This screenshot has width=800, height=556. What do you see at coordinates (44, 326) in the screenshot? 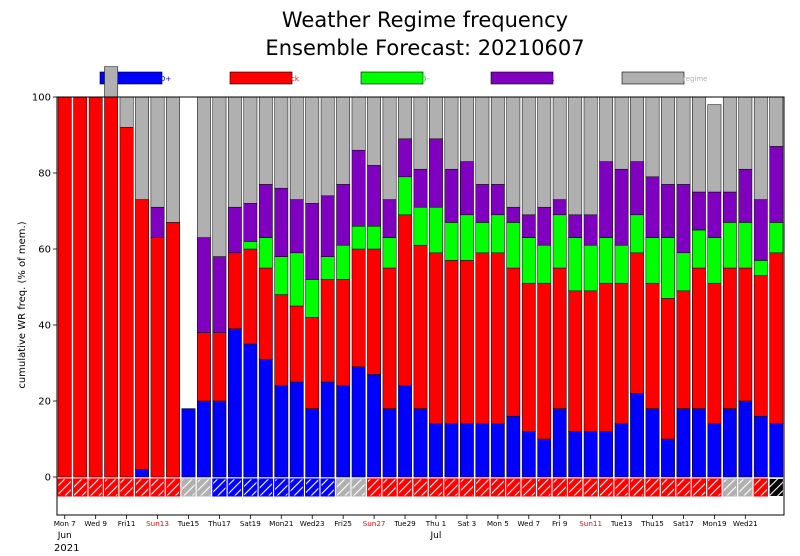
I see `y-tick-label: 40` at bounding box center [44, 326].